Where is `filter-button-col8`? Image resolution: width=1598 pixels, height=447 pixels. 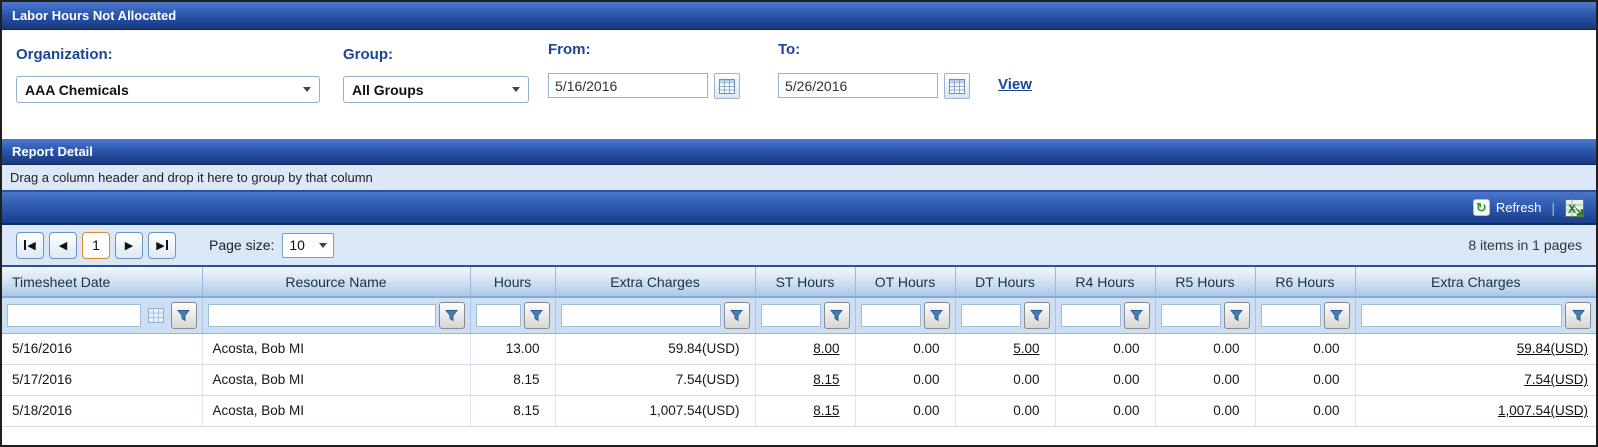 filter-button-col8 is located at coordinates (1236, 315).